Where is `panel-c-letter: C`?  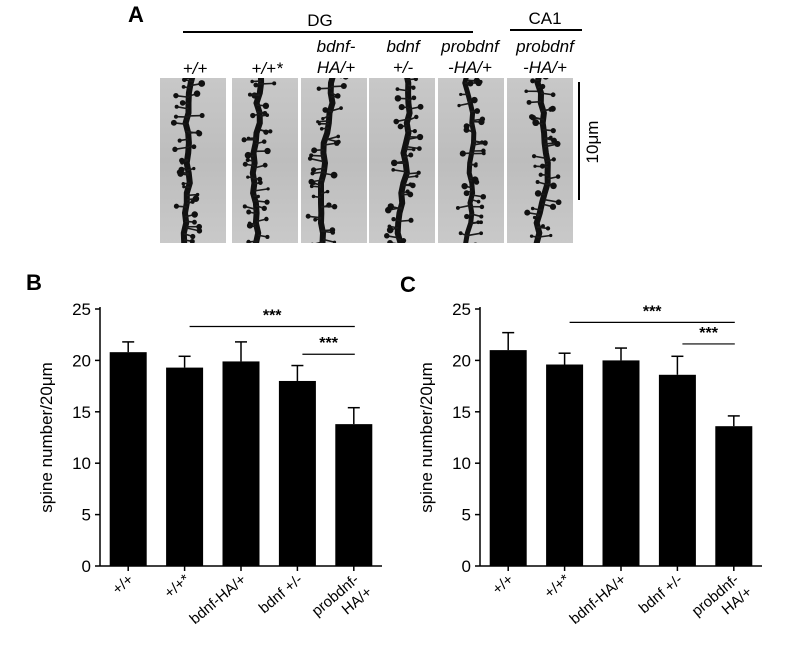 panel-c-letter: C is located at coordinates (408, 284).